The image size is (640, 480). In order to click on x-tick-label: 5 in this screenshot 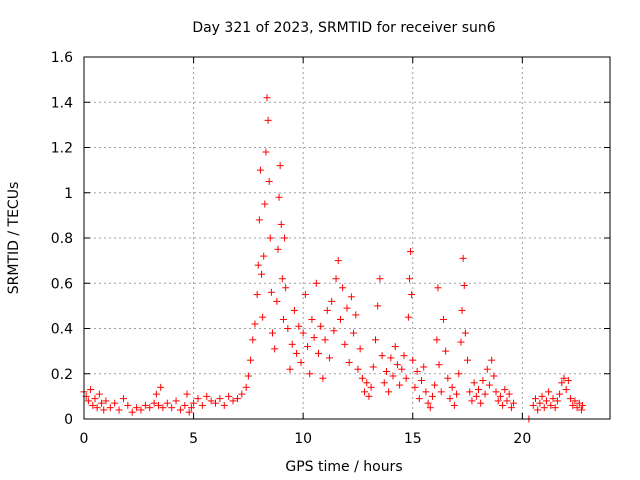, I will do `click(193, 439)`.